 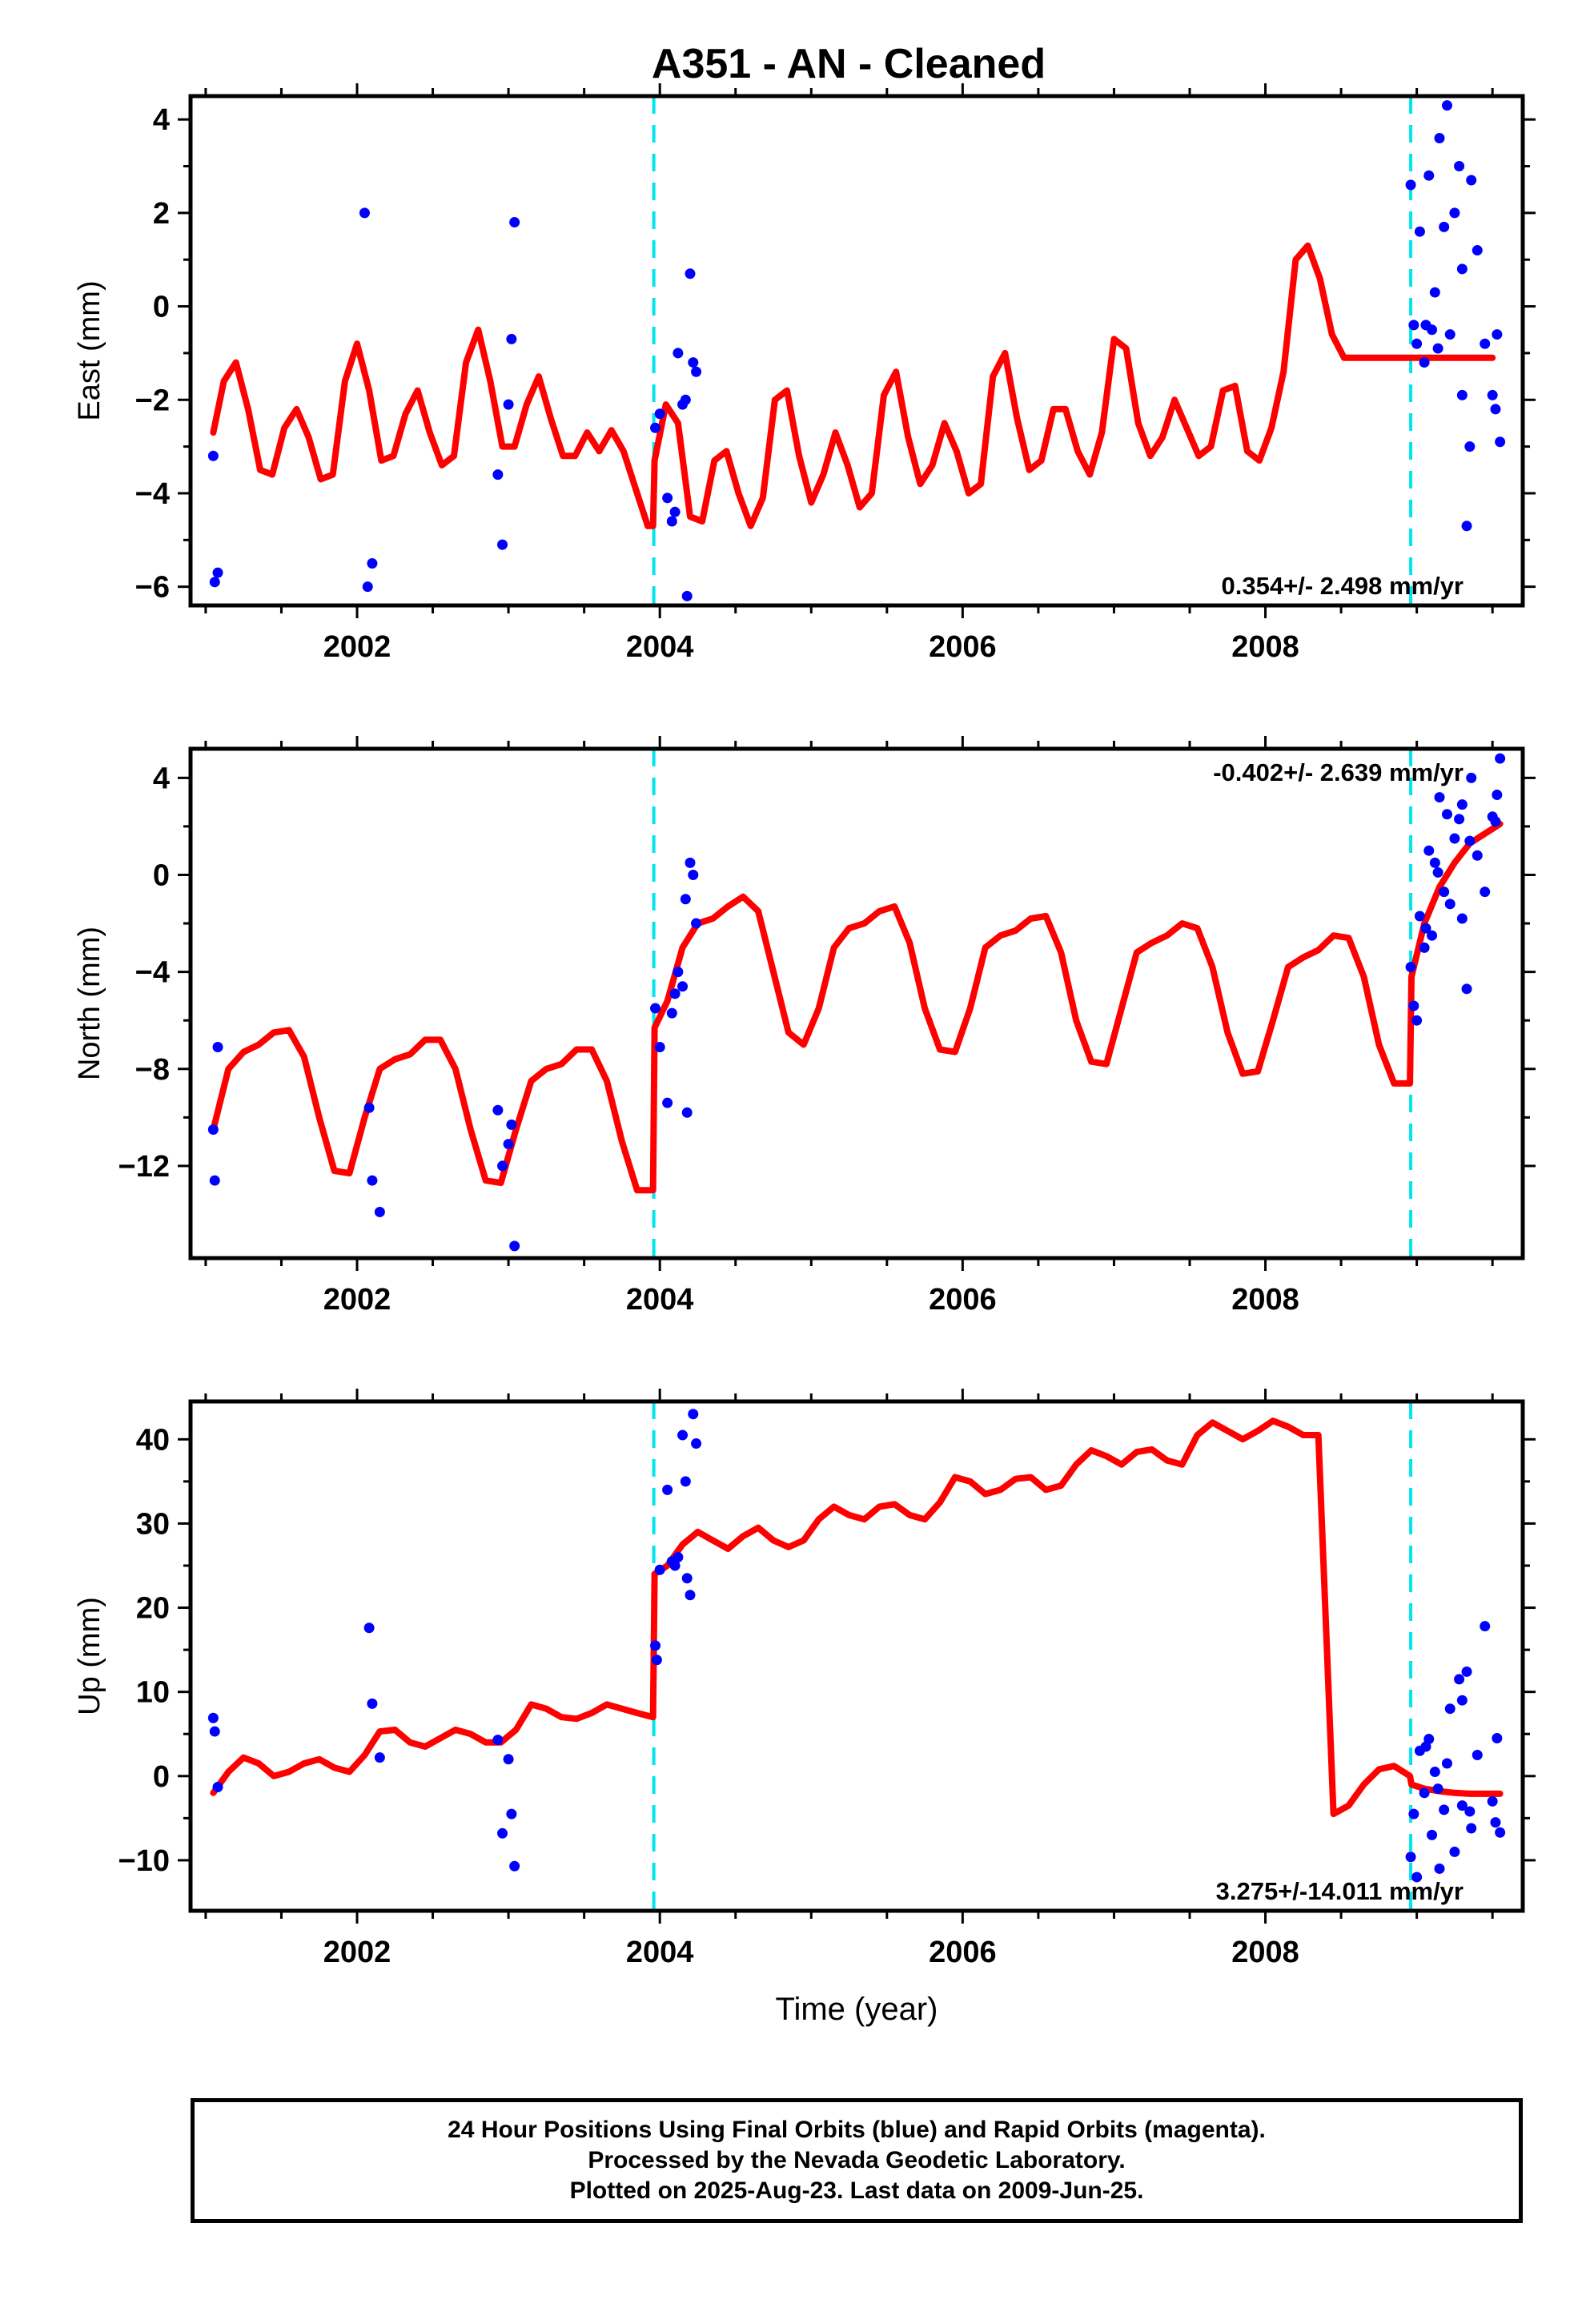 I want to click on y-tick-label: 0, so click(x=161, y=307).